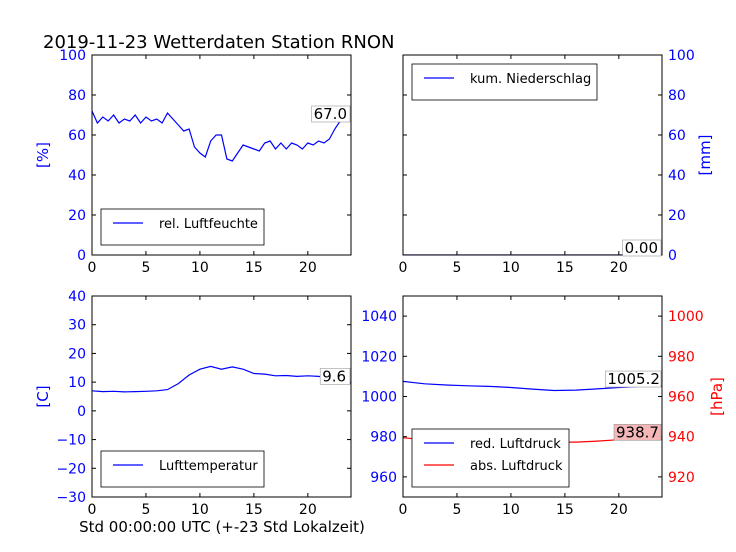  I want to click on y-tick-label-right: 920, so click(681, 478).